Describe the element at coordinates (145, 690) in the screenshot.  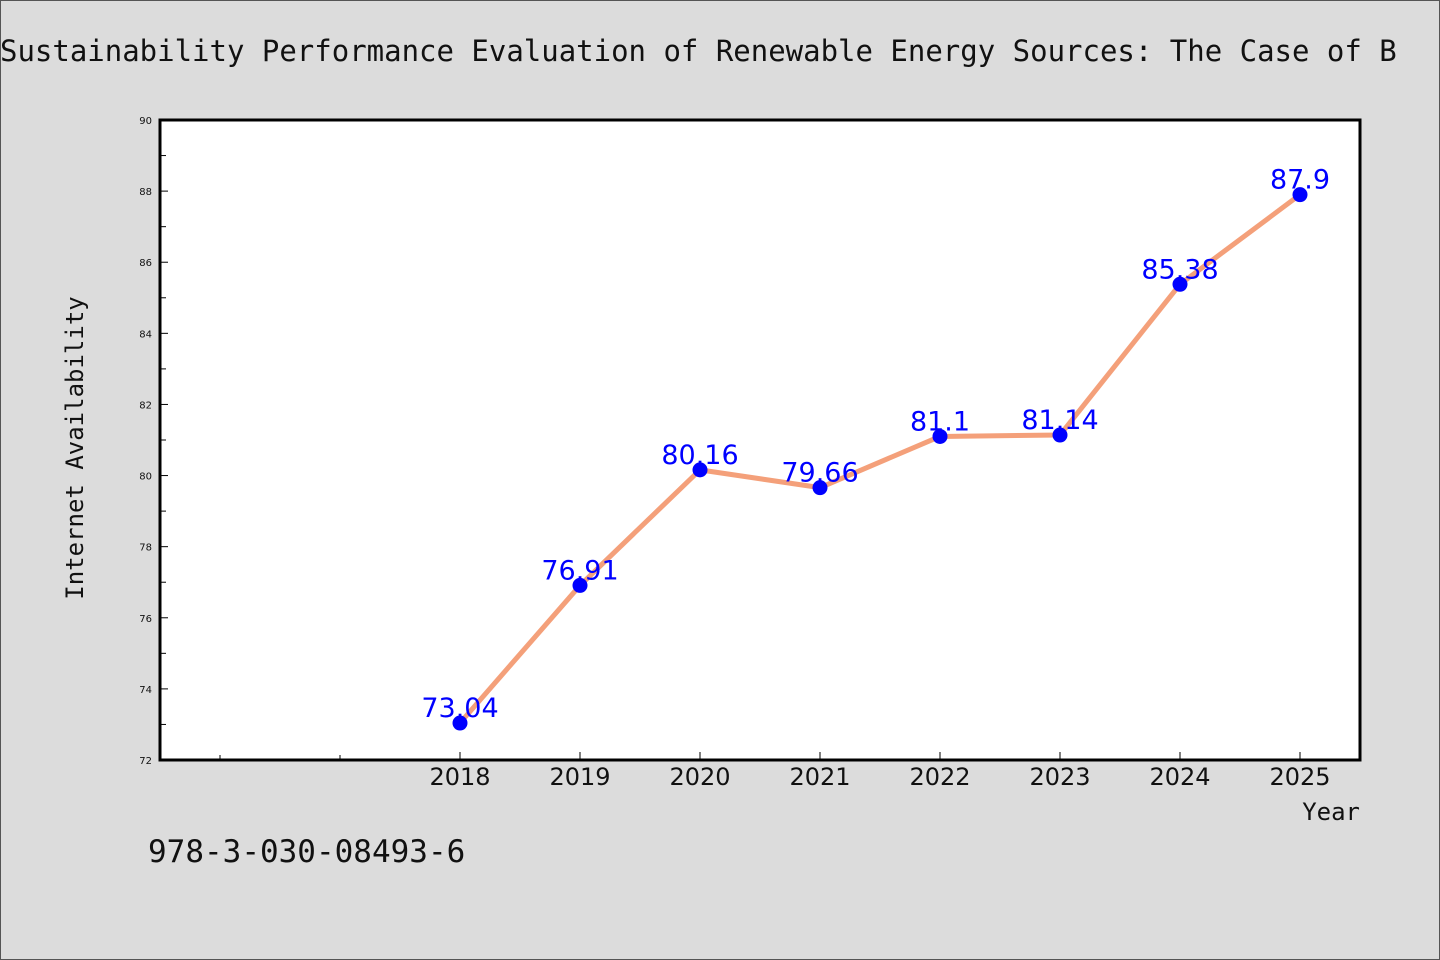
I see `y-tick-label: 74` at that location.